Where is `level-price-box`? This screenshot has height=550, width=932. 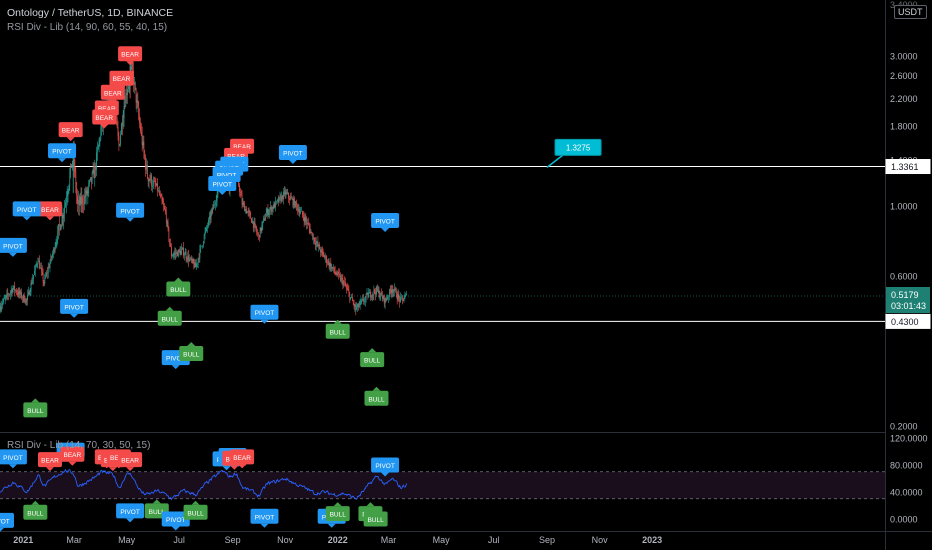
level-price-box is located at coordinates (908, 321).